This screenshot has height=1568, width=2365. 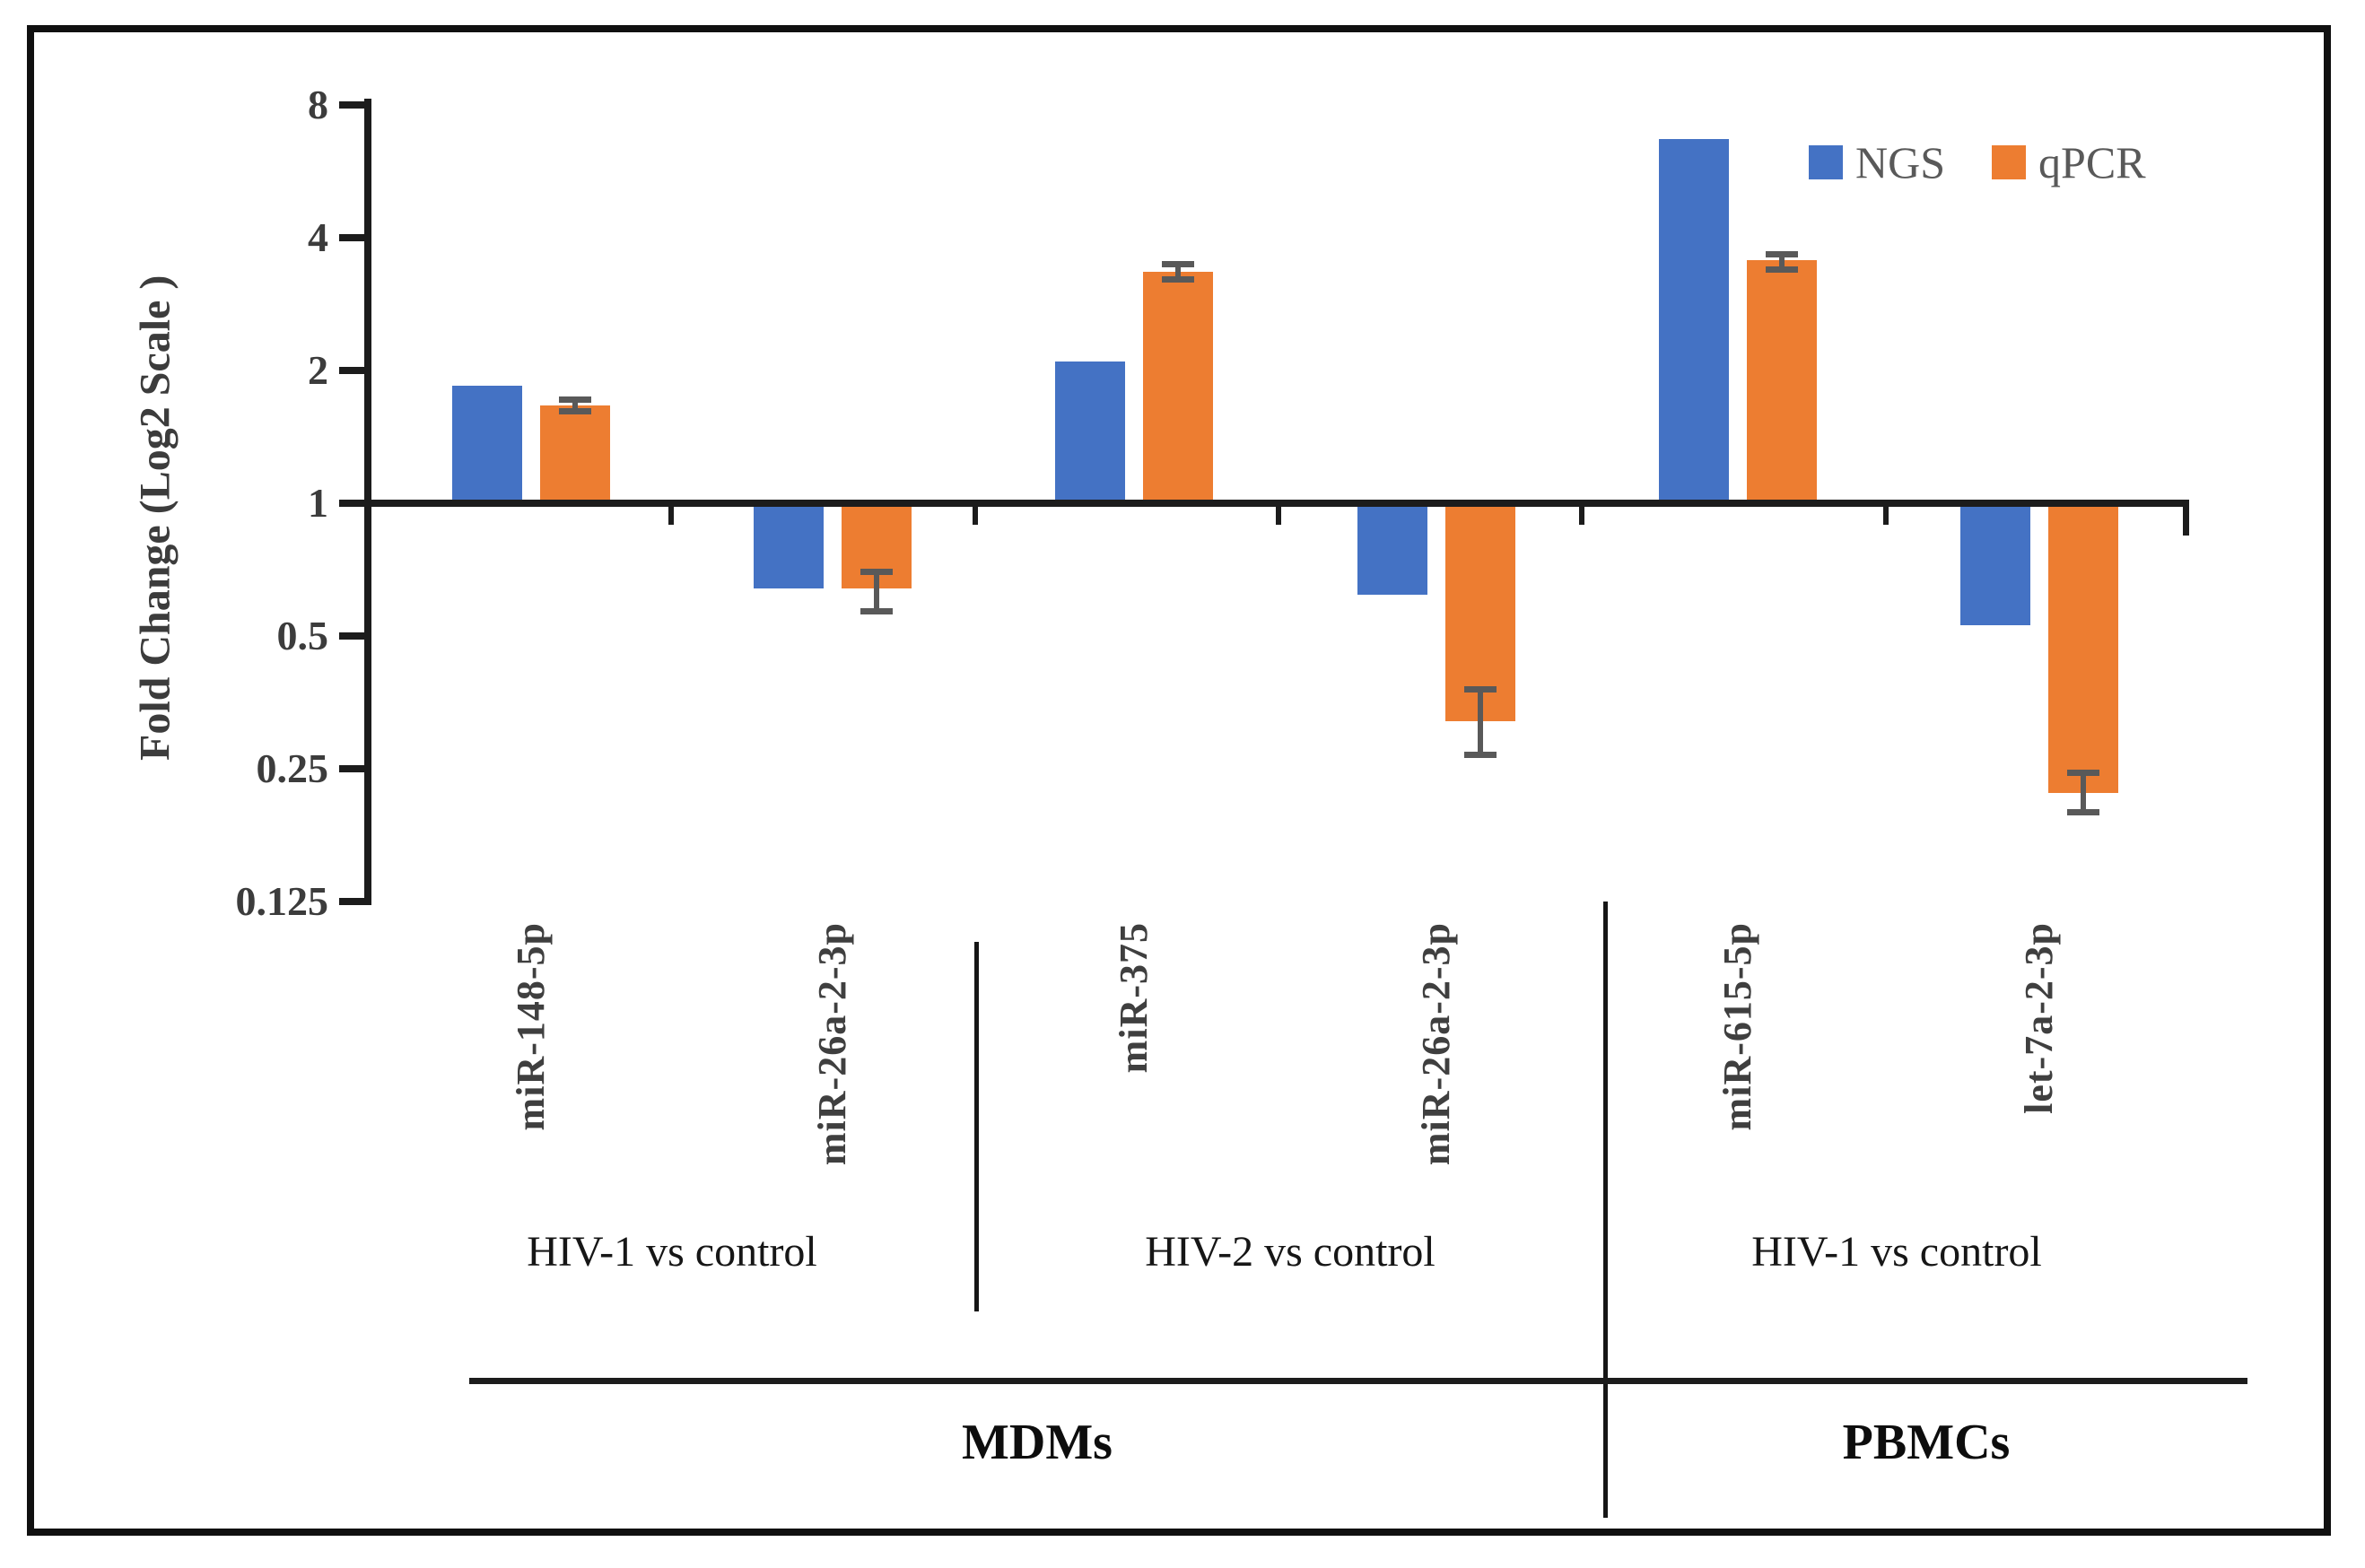 I want to click on cell-label-pbmcs: PBMCs, so click(x=1926, y=1442).